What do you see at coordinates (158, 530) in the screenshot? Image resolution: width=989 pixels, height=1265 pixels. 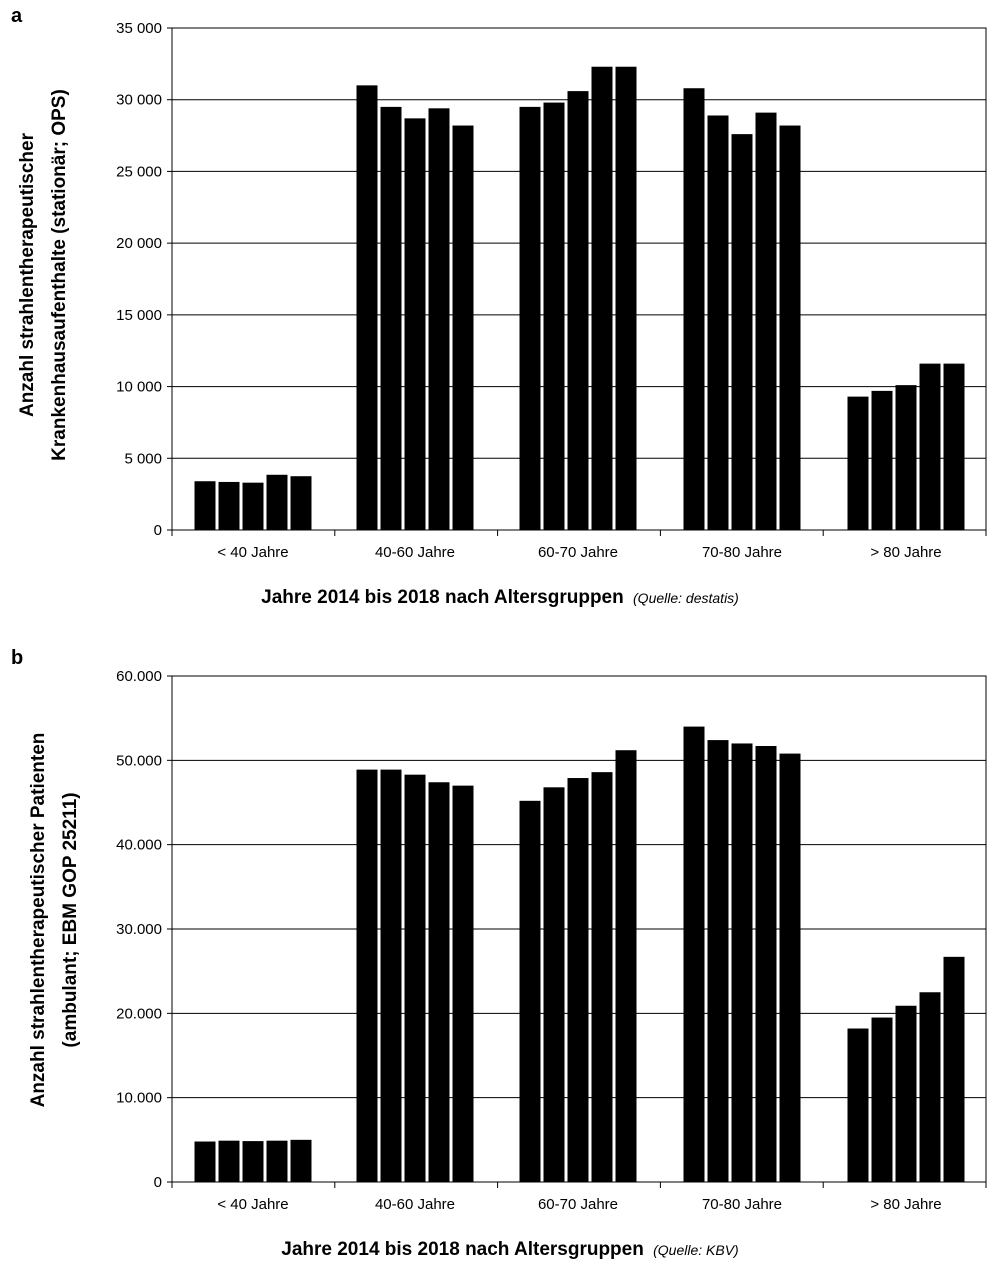 I see `chart-a-y-tick-label: 0` at bounding box center [158, 530].